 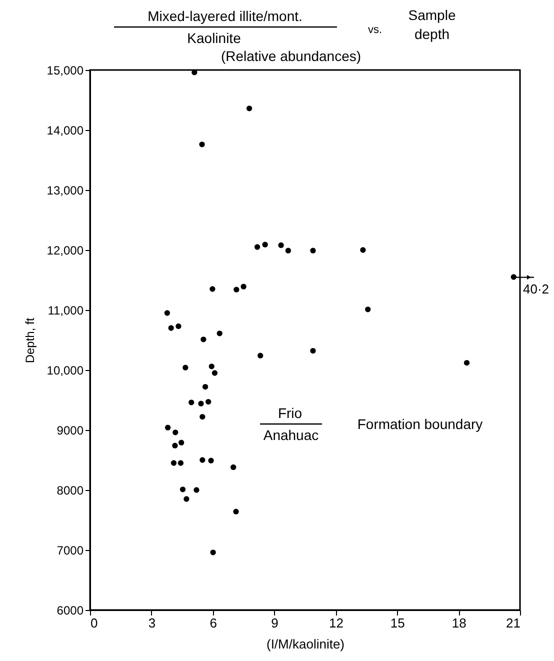 What do you see at coordinates (291, 435) in the screenshot?
I see `annotation: Anahuac` at bounding box center [291, 435].